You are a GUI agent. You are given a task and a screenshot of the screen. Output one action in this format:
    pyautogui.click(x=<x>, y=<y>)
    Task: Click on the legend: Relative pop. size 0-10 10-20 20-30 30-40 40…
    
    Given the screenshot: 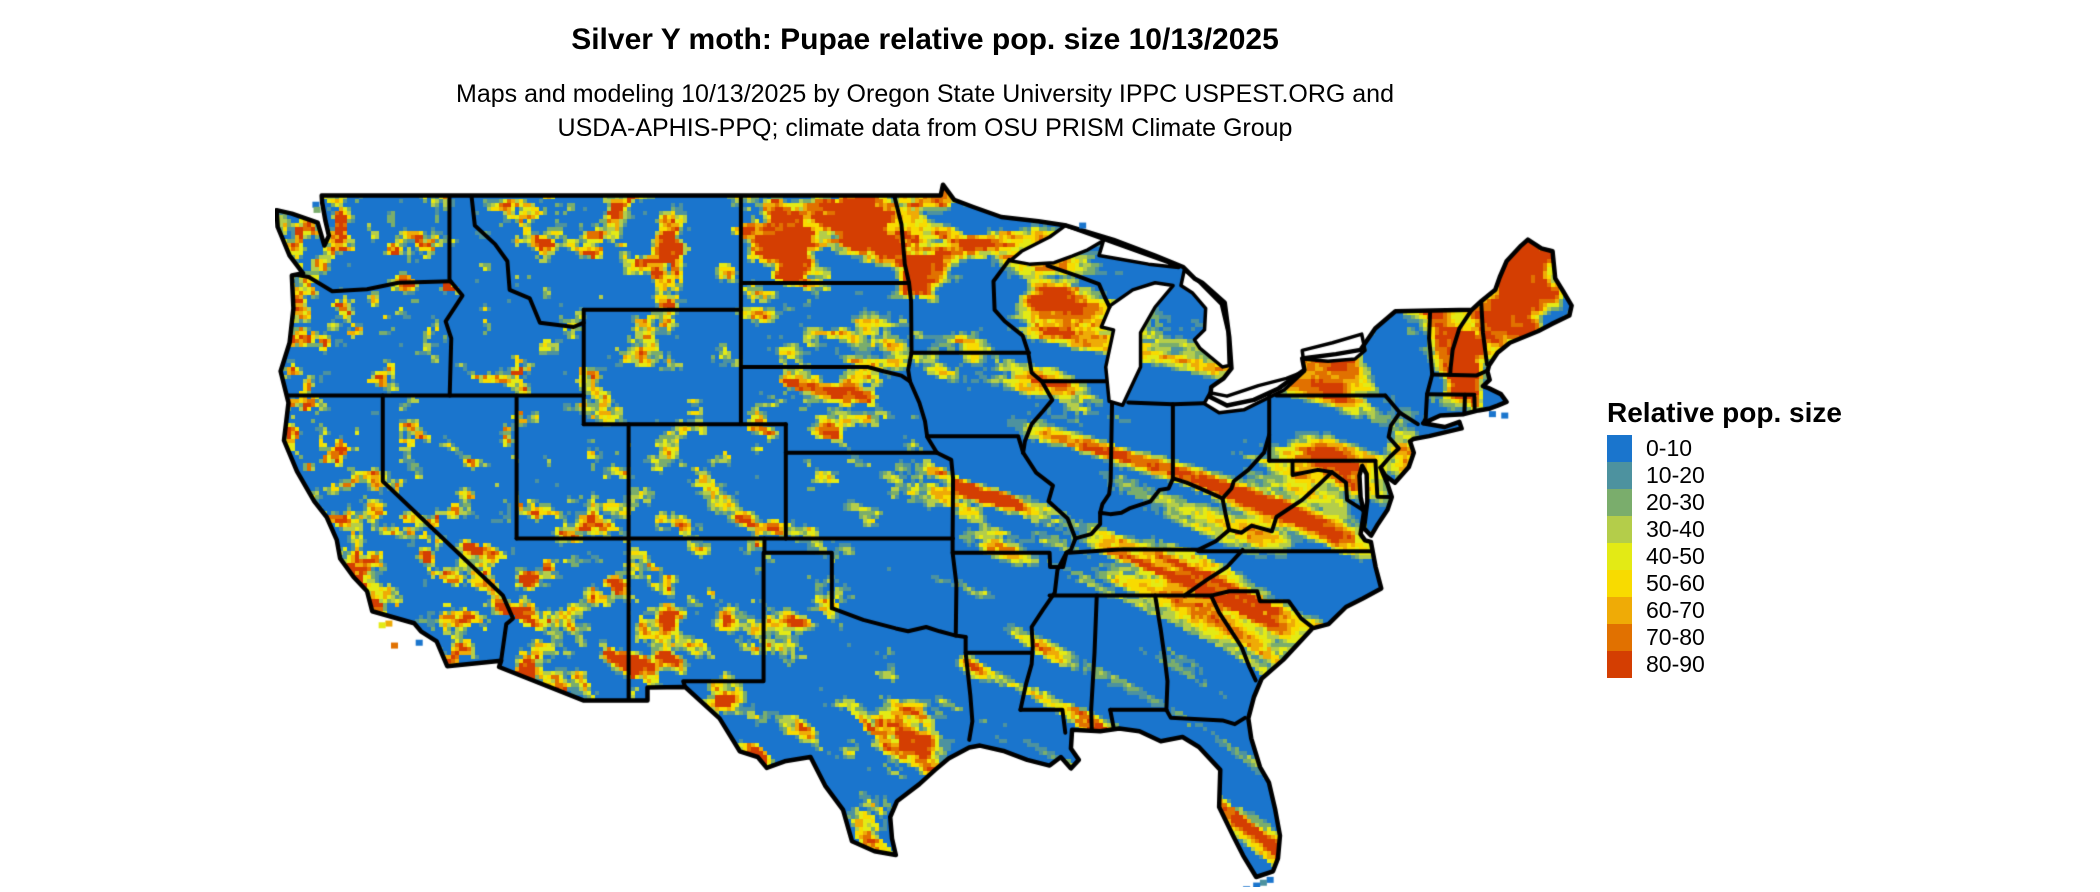 What is the action you would take?
    pyautogui.click(x=1724, y=537)
    